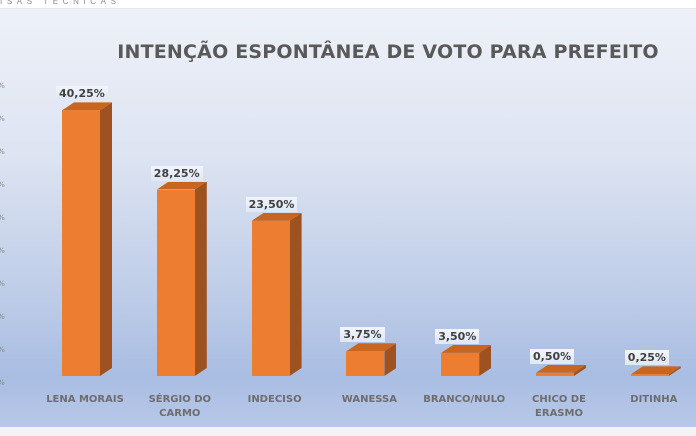  Describe the element at coordinates (369, 399) in the screenshot. I see `category-label: WANESSA` at that location.